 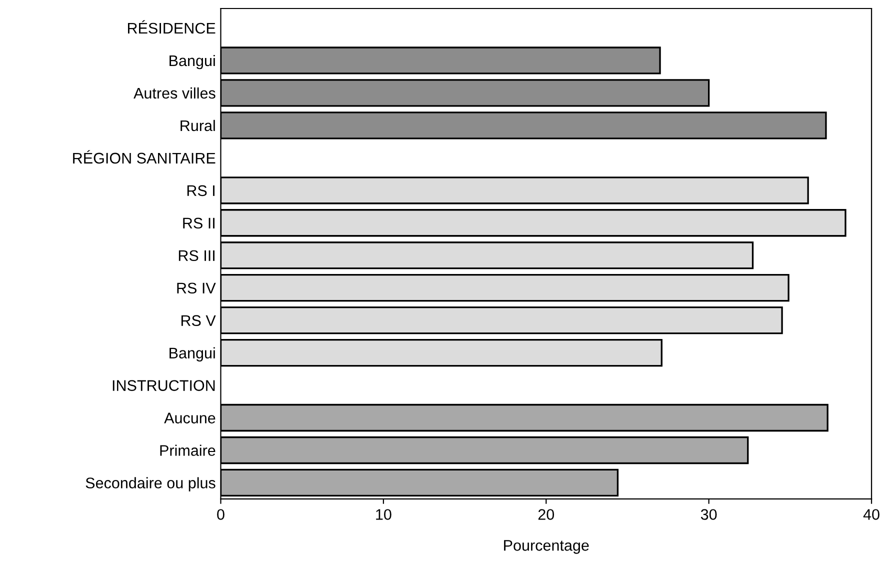 What do you see at coordinates (196, 288) in the screenshot?
I see `y-tick-label: RS IV` at bounding box center [196, 288].